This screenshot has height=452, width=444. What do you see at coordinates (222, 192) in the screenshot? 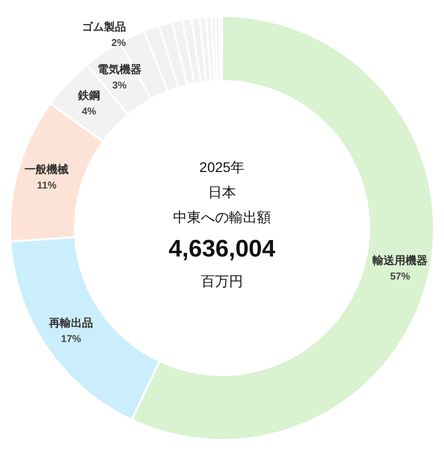
I see `text: 日本` at bounding box center [222, 192].